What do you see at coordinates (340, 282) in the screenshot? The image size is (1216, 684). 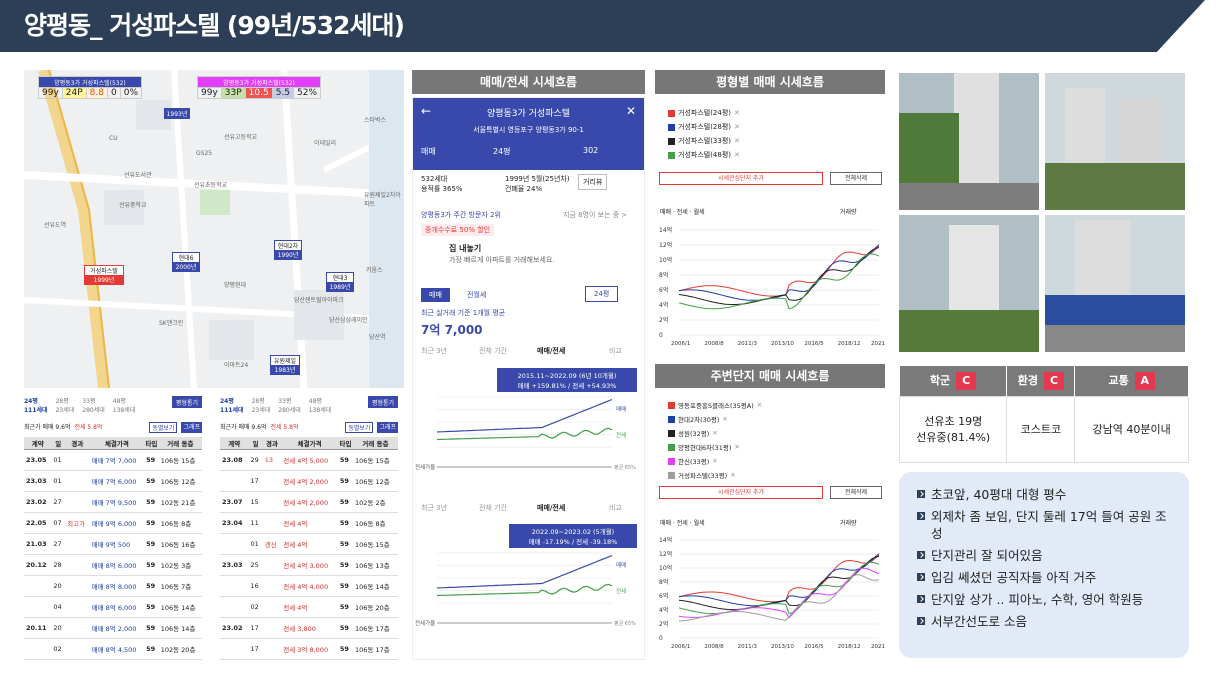 I see `map-pin: 현대3 1989년` at bounding box center [340, 282].